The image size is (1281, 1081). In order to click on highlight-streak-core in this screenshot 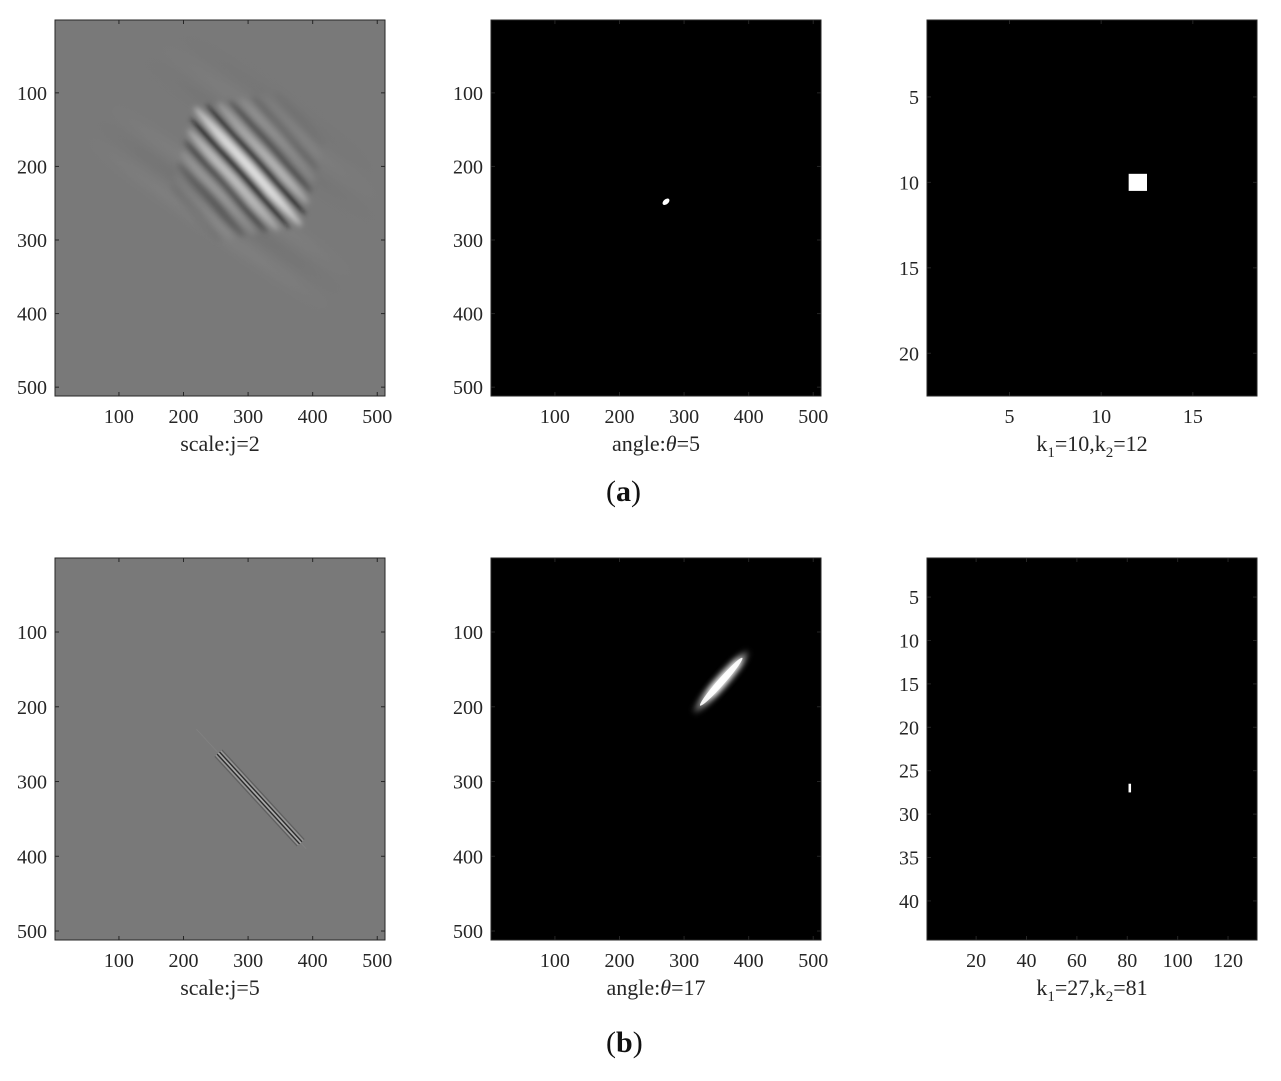, I will do `click(721, 681)`.